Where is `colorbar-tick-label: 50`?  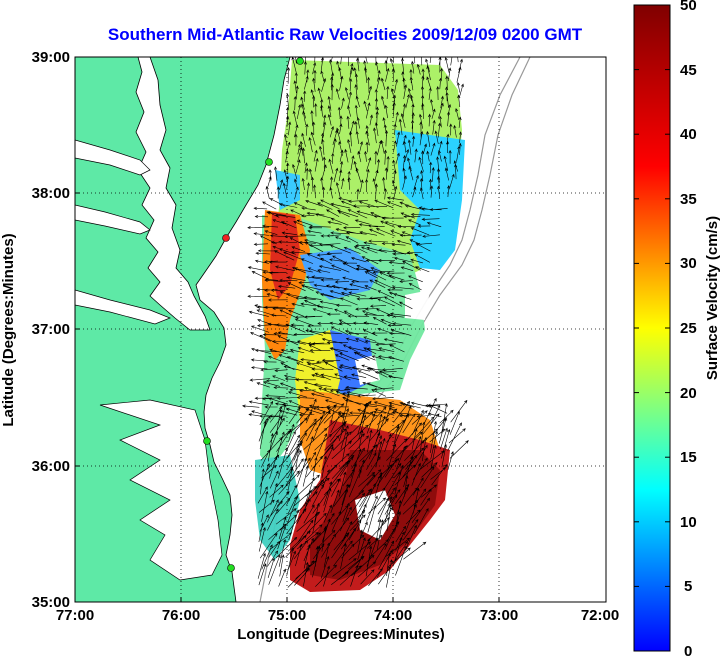 colorbar-tick-label: 50 is located at coordinates (688, 7).